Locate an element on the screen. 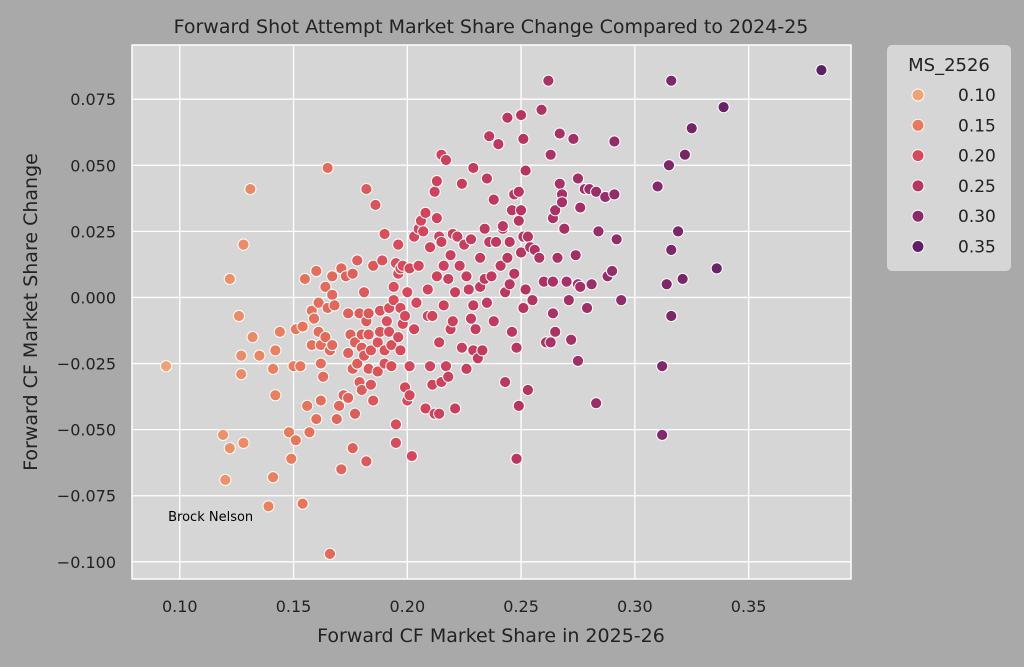 This screenshot has width=1024, height=667. y-tick-label: 0.075 is located at coordinates (93, 99).